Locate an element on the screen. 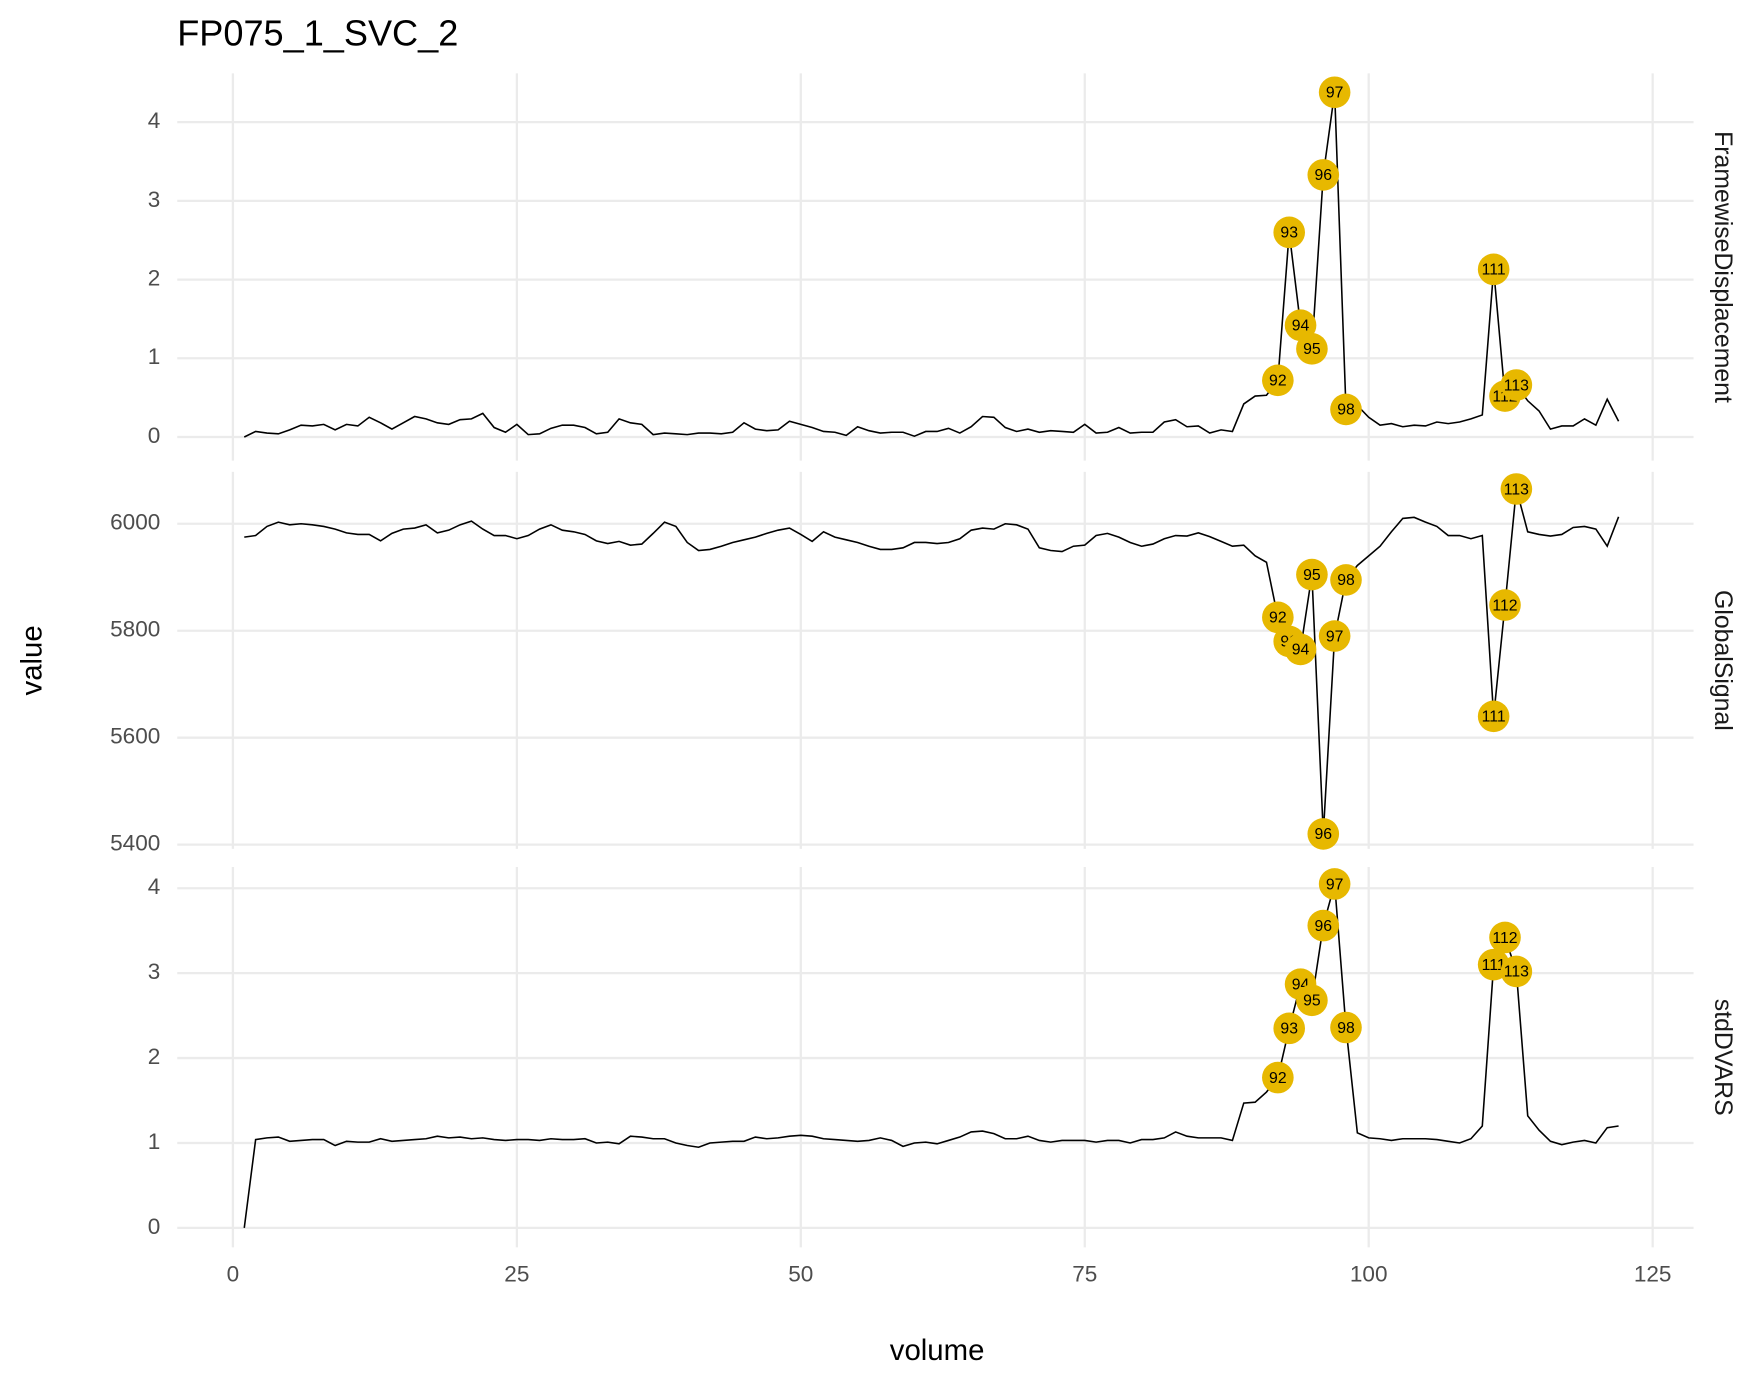 The height and width of the screenshot is (1375, 1750). y-tick-label: 6000 is located at coordinates (135, 522).